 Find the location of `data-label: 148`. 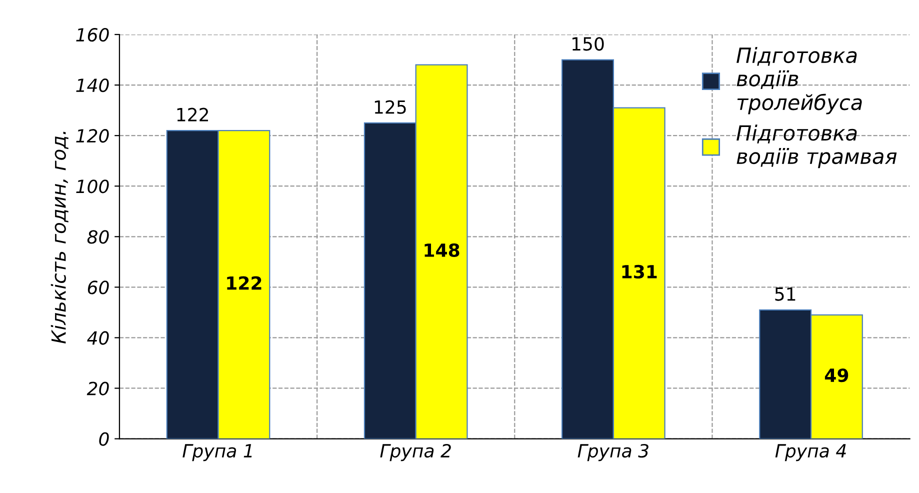

data-label: 148 is located at coordinates (442, 250).